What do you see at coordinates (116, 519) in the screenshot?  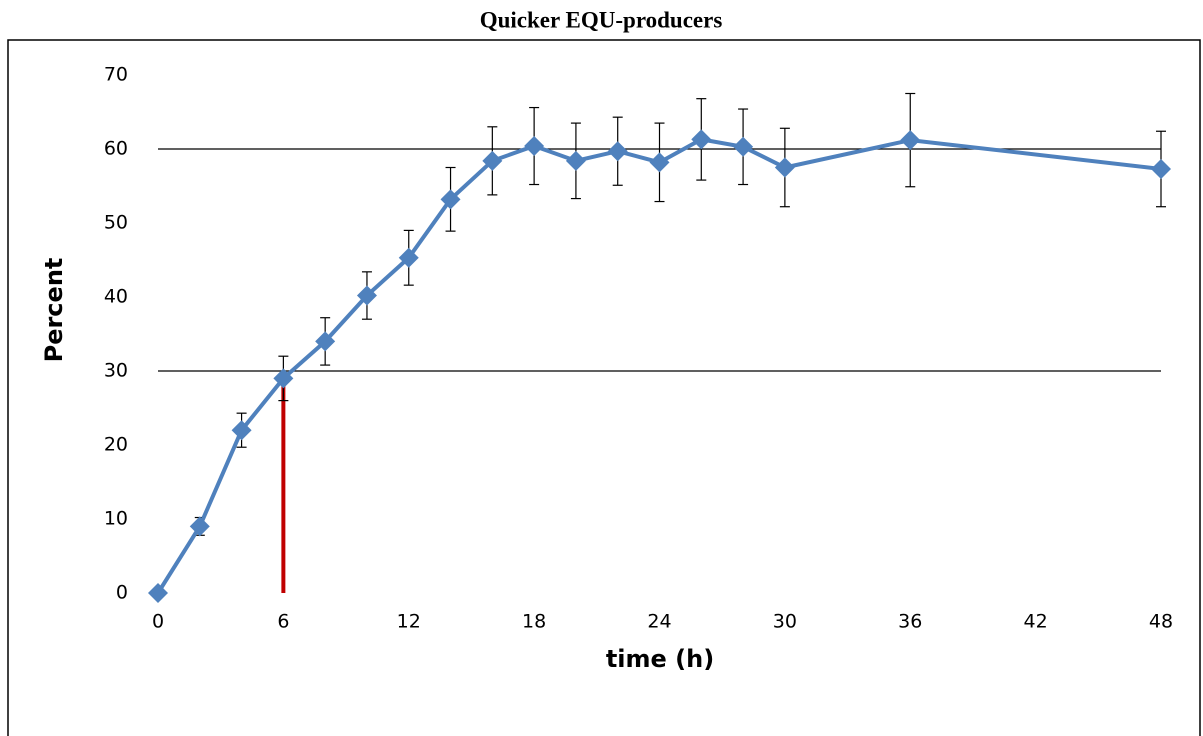 I see `y-tick-label: 10` at bounding box center [116, 519].